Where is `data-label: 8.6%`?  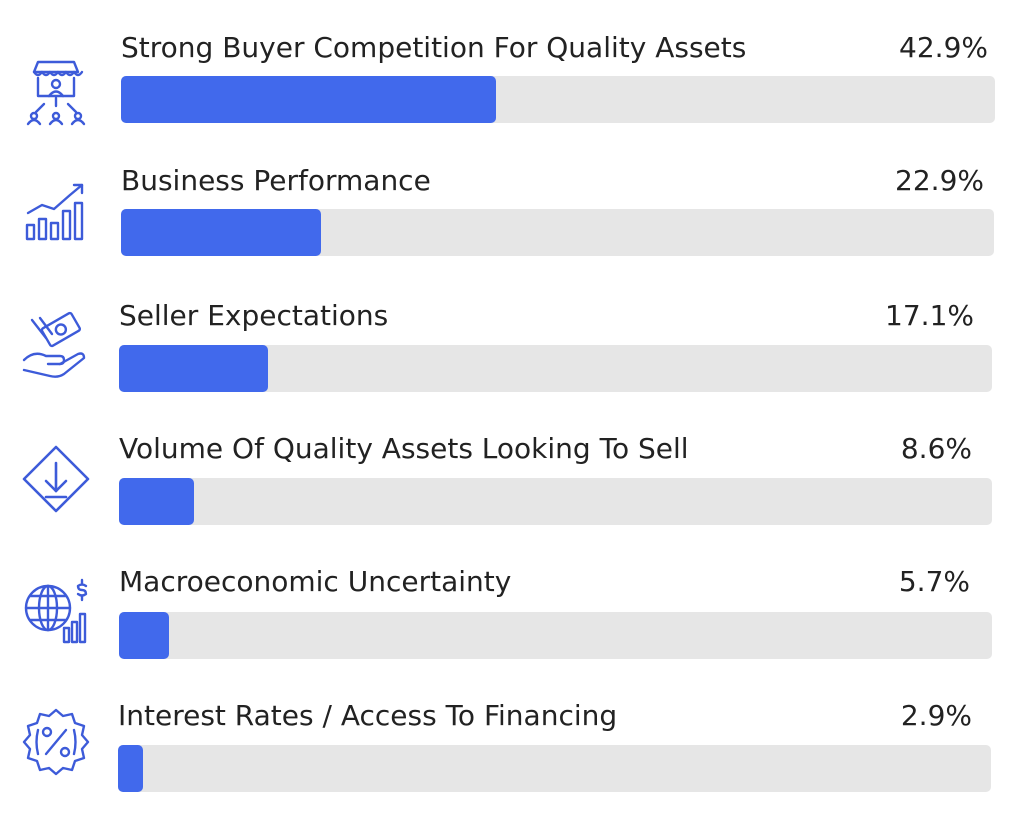 data-label: 8.6% is located at coordinates (936, 448).